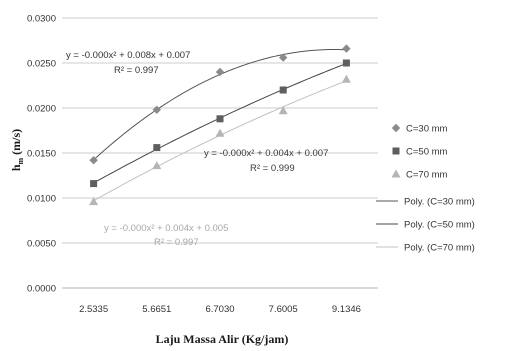  What do you see at coordinates (439, 225) in the screenshot?
I see `legend-trend-label: Poly. (C=50 mm)` at bounding box center [439, 225].